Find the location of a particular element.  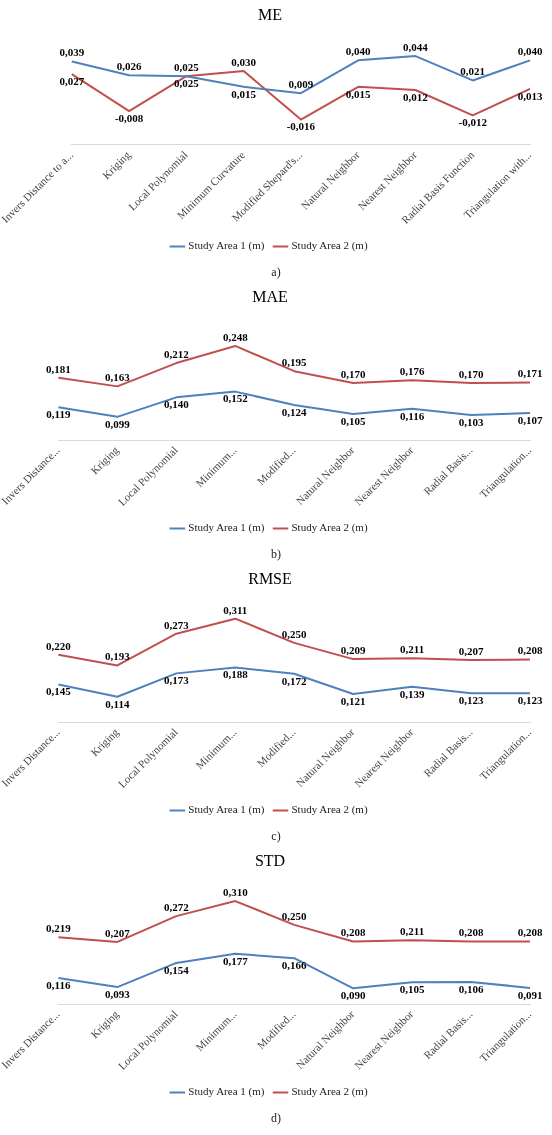

chart-title: STD is located at coordinates (270, 860).